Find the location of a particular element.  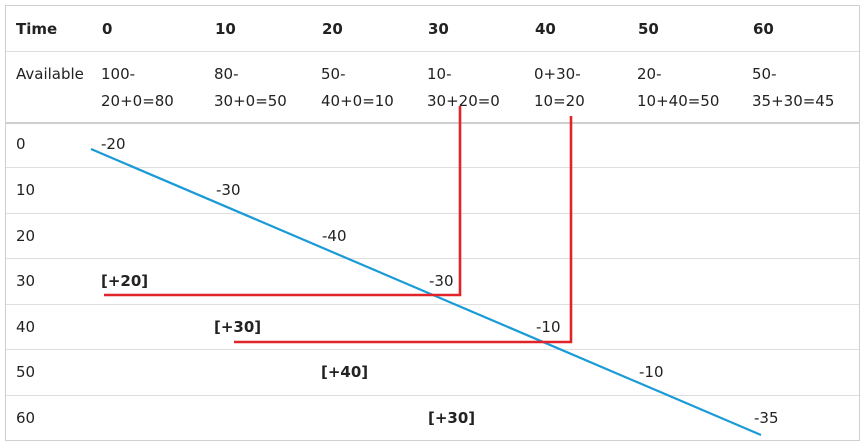

header-col: 40 is located at coordinates (545, 29).